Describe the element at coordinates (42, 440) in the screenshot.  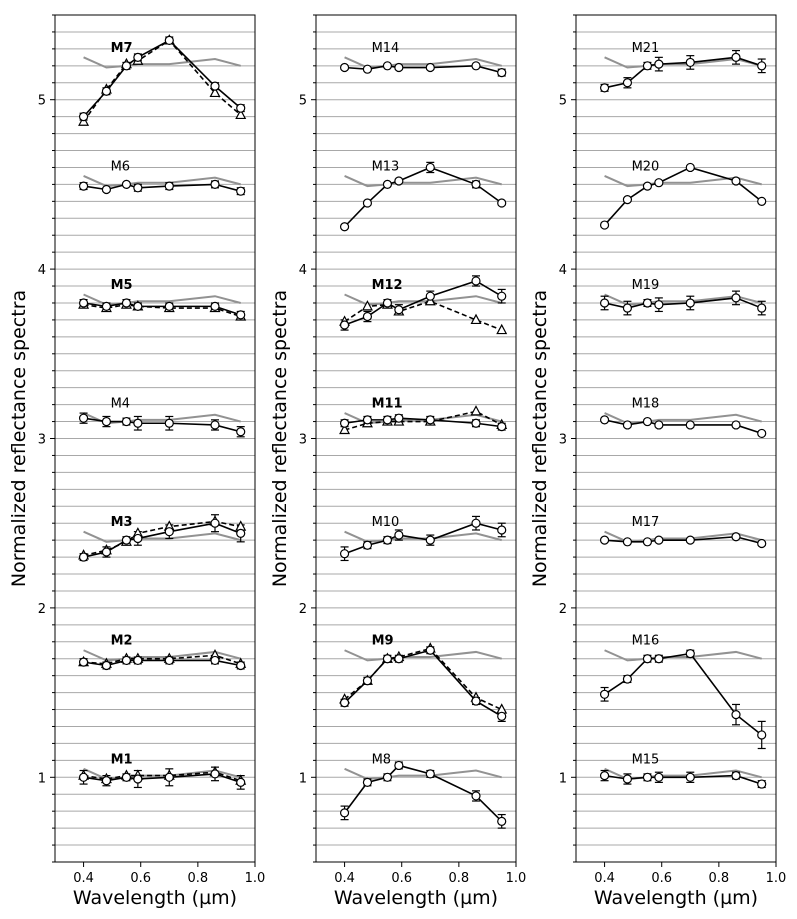
I see `y-tick-label: 3` at that location.